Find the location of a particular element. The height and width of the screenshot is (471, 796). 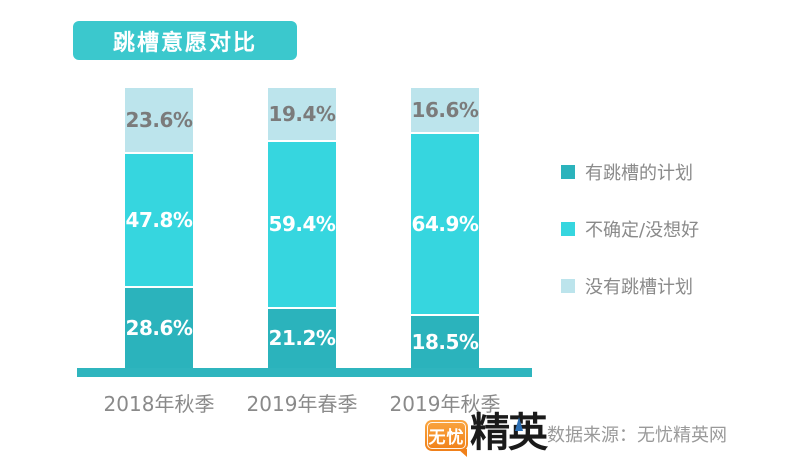

logo-bubble-text: 无忧 is located at coordinates (446, 438).